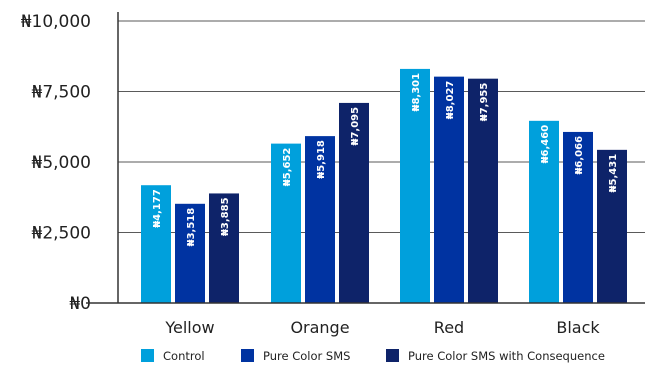 Image resolution: width=645 pixels, height=366 pixels. What do you see at coordinates (61, 93) in the screenshot?
I see `y-tick-label: ₦7,500` at bounding box center [61, 93].